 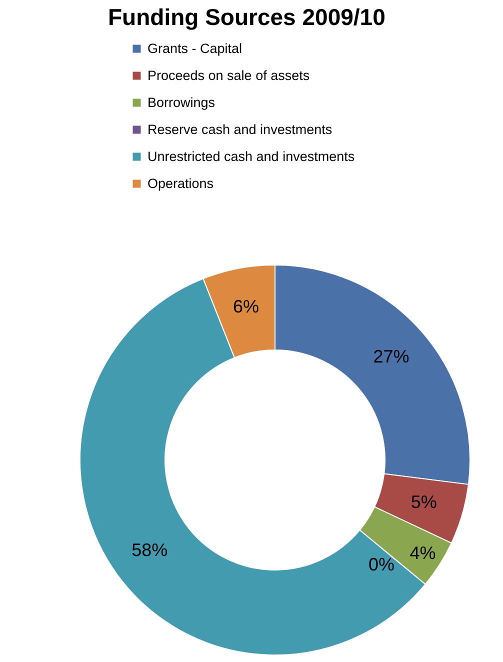 What do you see at coordinates (229, 75) in the screenshot?
I see `legend-label: Proceeds on sale of assets` at bounding box center [229, 75].